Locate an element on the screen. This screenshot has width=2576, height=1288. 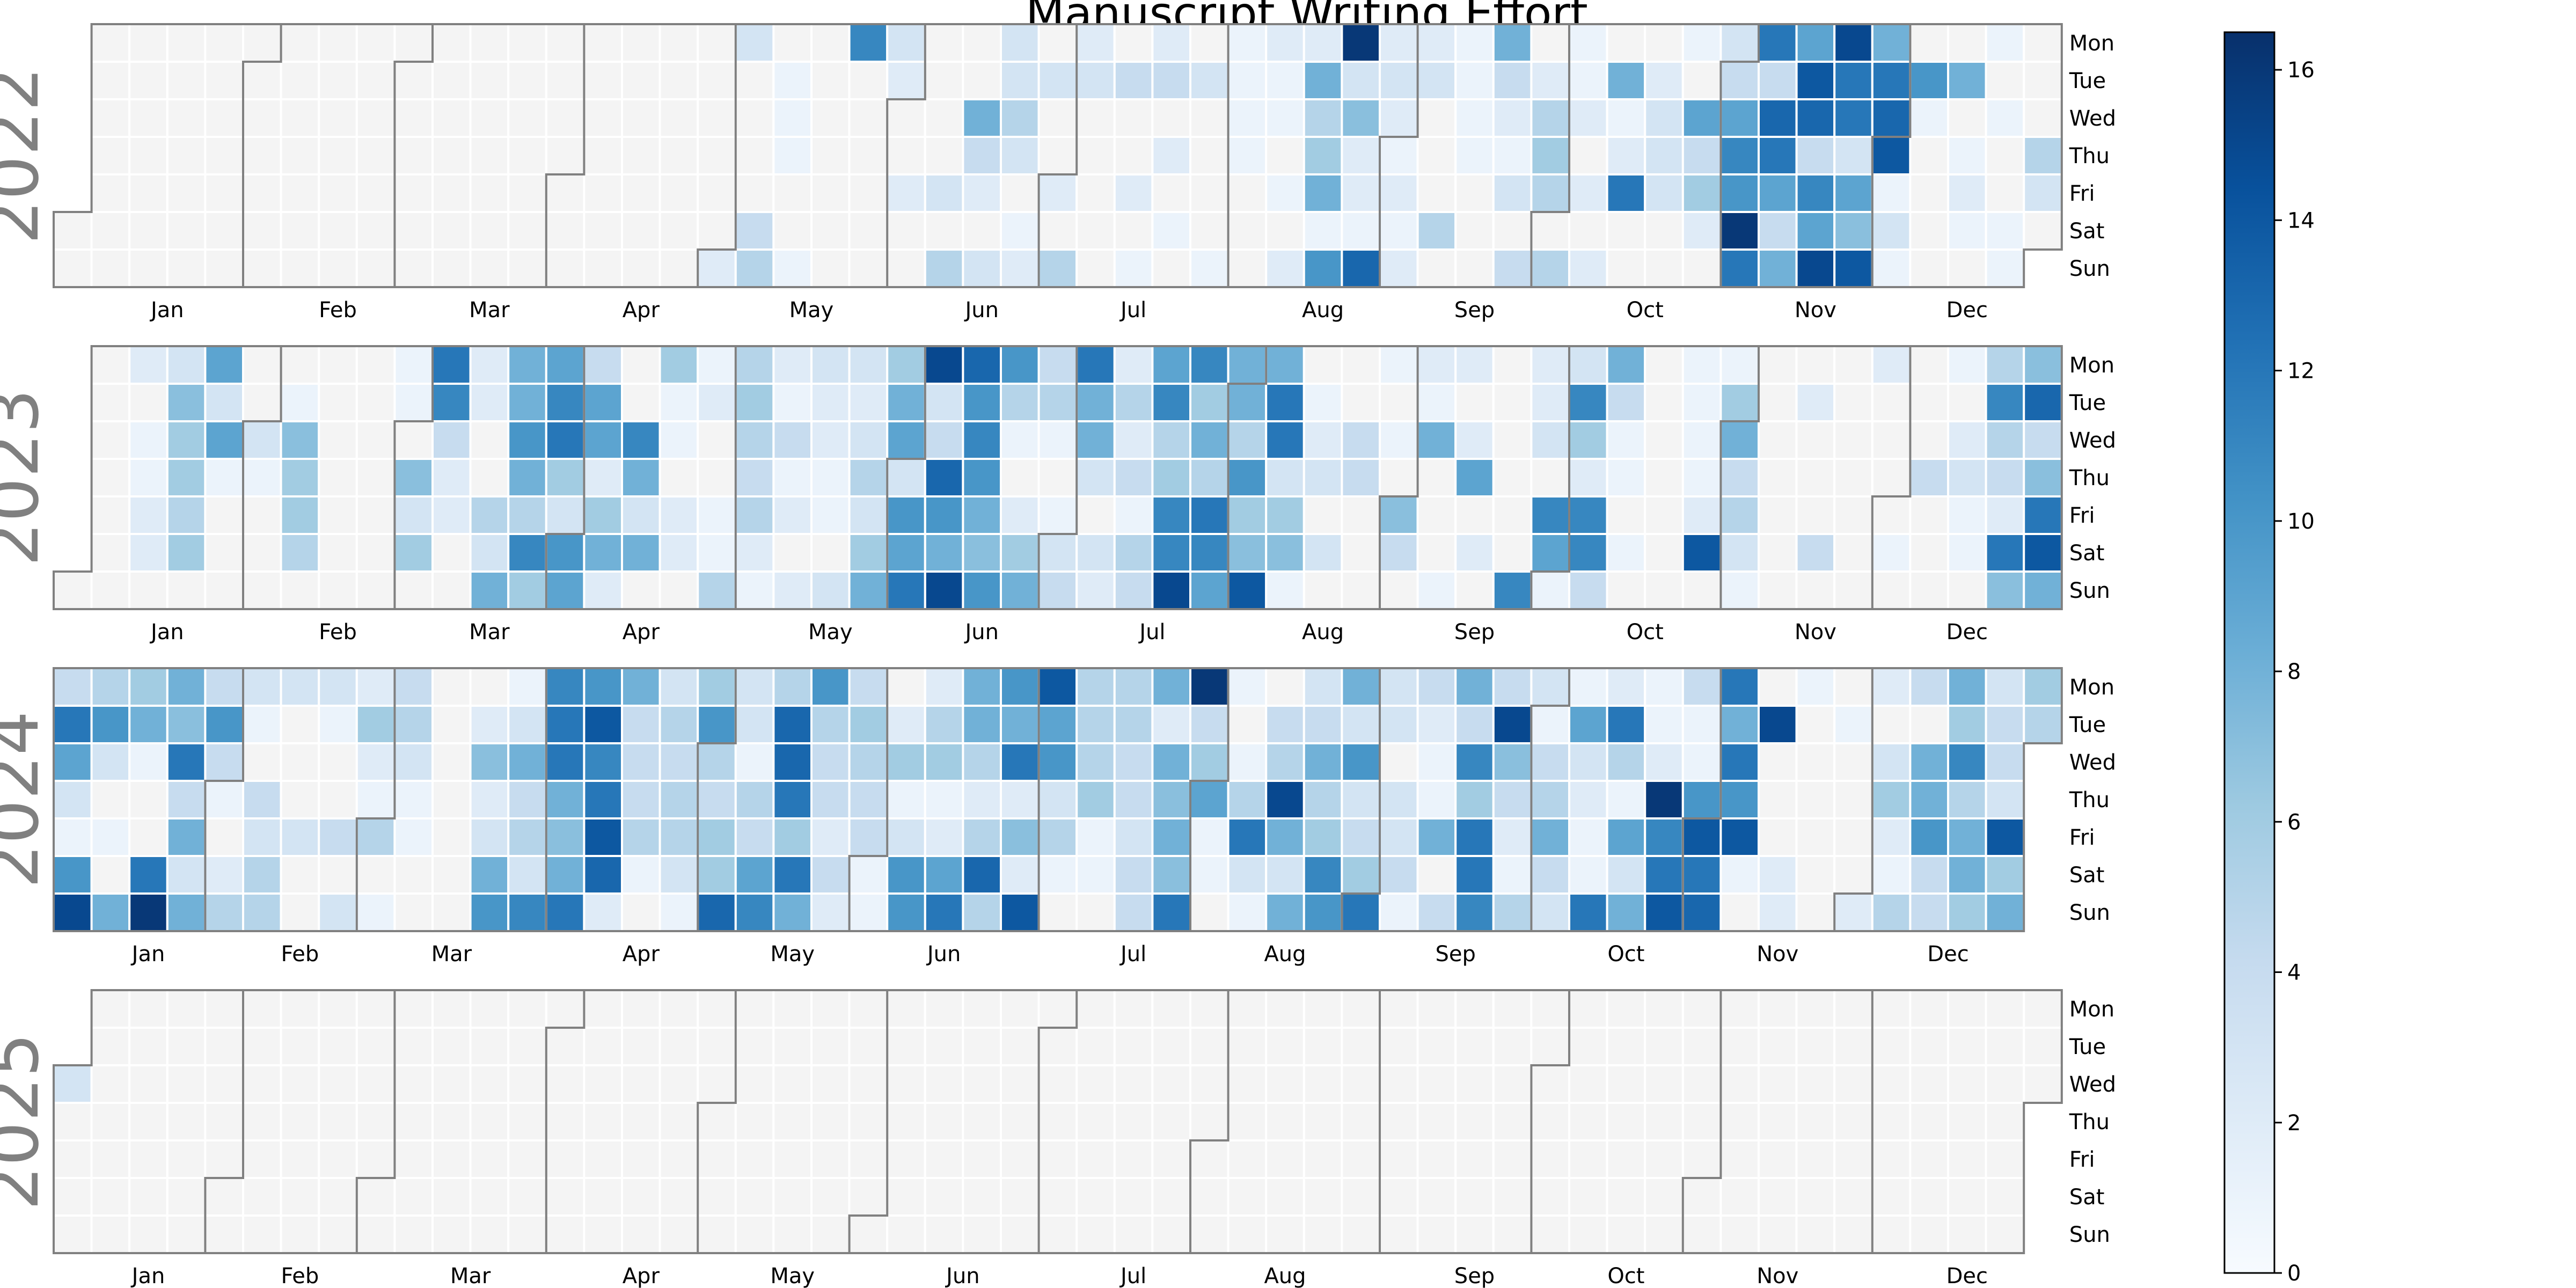
year-label: 2025 is located at coordinates (27, 1122).